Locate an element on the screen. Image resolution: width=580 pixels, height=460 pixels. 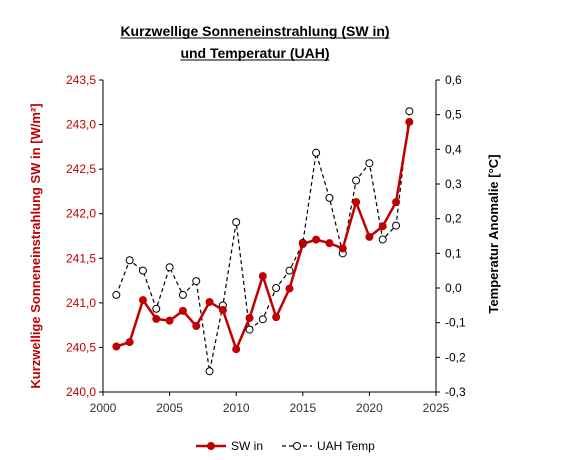
y-left-tick-label: 243,0 is located at coordinates (81, 125).